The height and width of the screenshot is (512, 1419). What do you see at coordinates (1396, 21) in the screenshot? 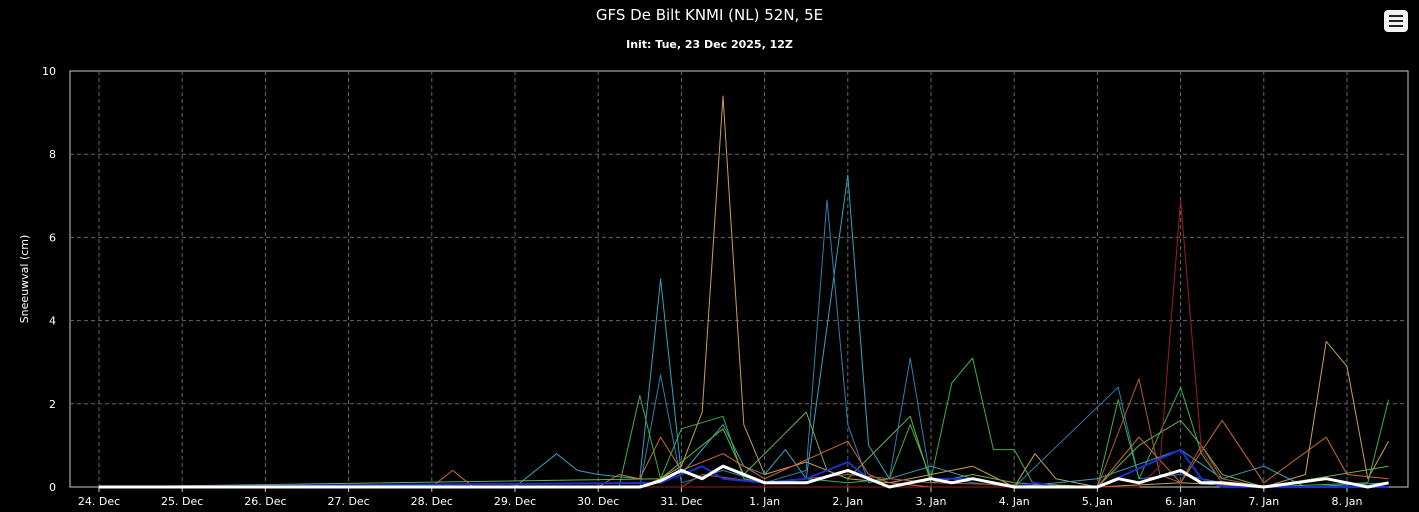
I see `hamburger-menu-icon` at bounding box center [1396, 21].